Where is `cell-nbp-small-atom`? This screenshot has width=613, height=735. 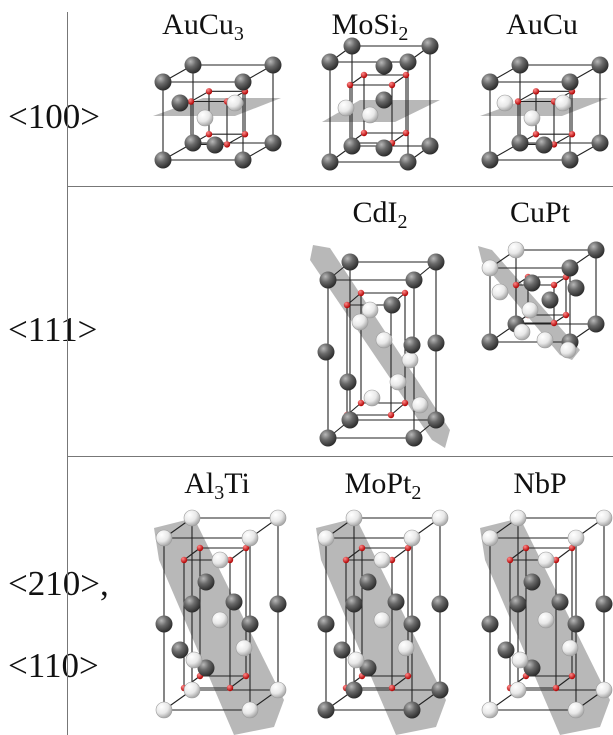
cell-nbp-small-atom is located at coordinates (556, 688).